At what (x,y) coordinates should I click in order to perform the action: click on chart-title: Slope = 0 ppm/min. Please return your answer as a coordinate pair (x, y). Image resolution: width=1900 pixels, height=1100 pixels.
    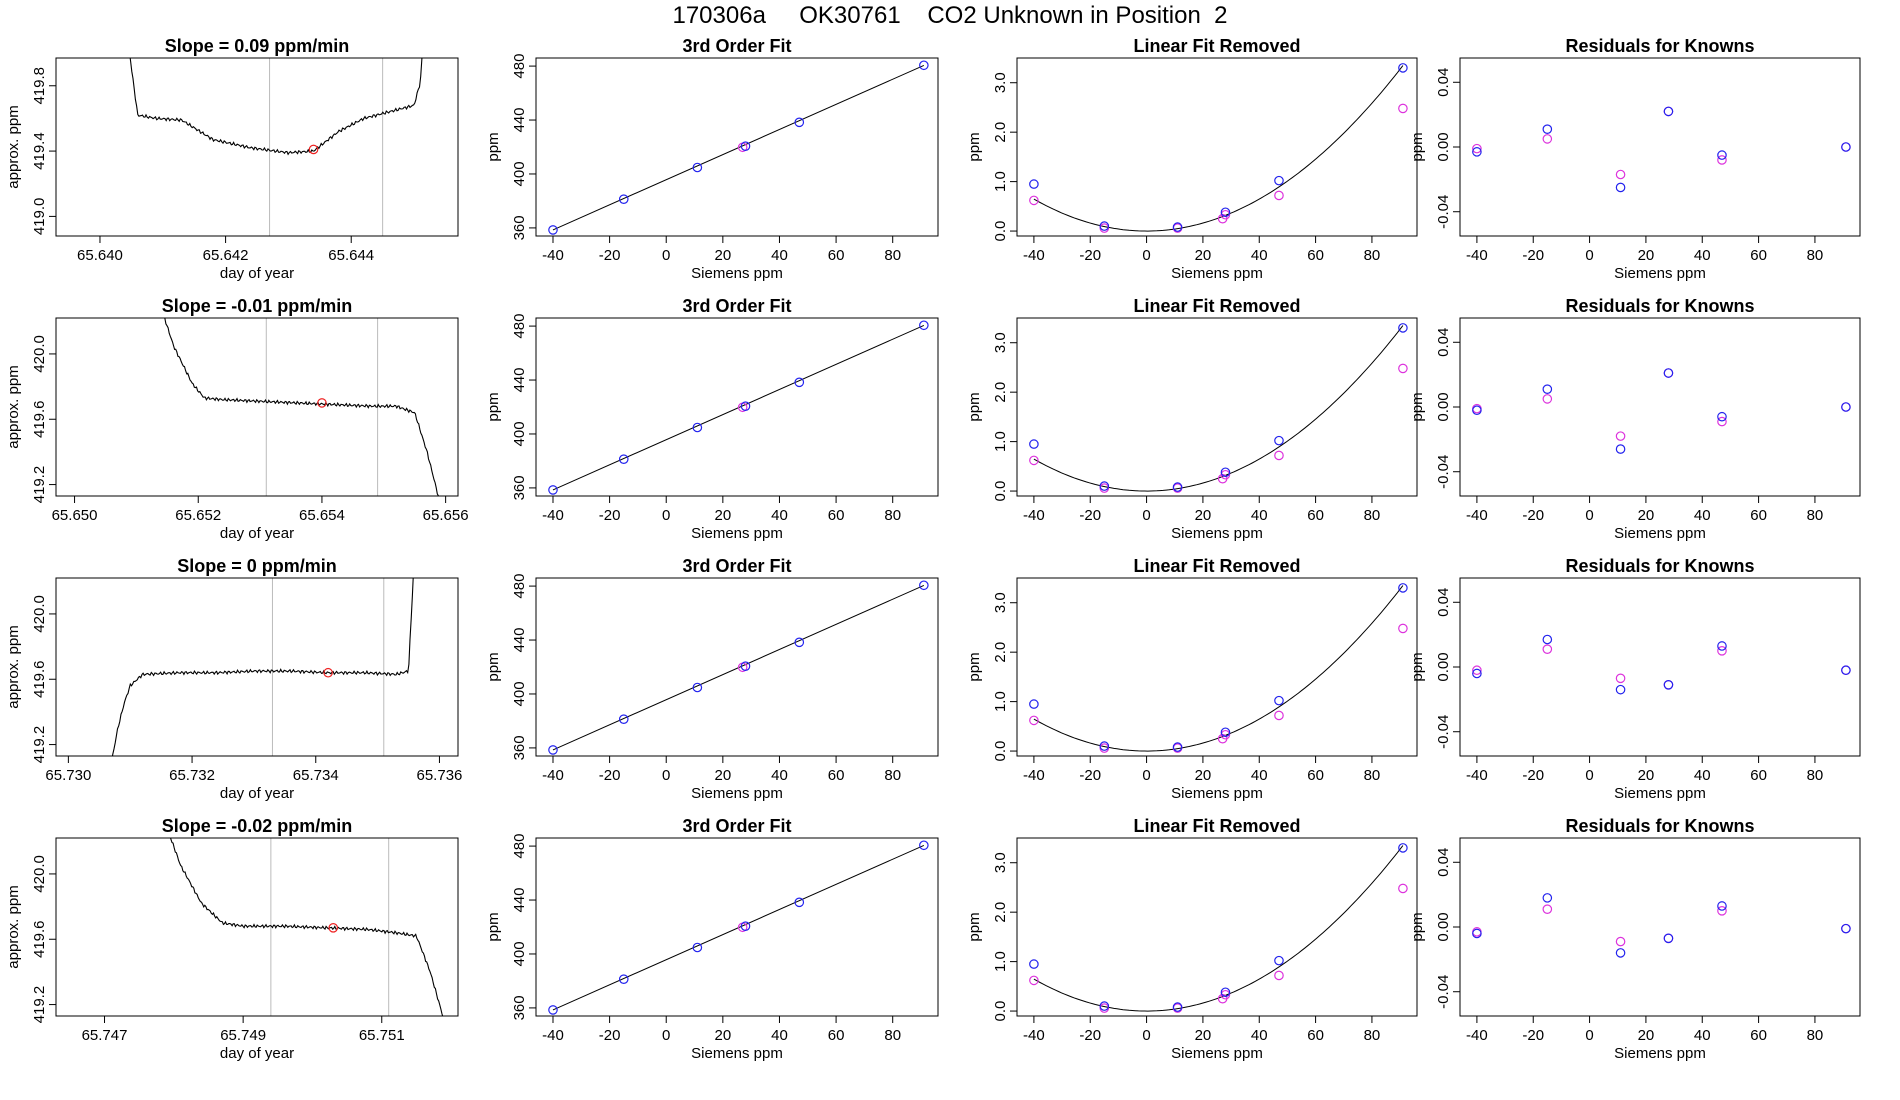
    Looking at the image, I should click on (257, 566).